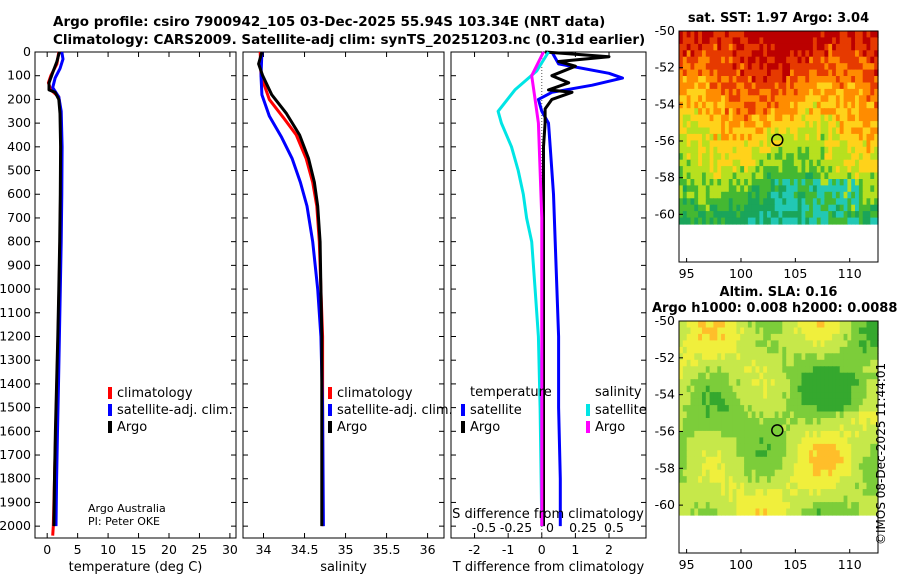 This screenshot has height=580, width=900. I want to click on salinity-xtick-label: 36, so click(428, 549).